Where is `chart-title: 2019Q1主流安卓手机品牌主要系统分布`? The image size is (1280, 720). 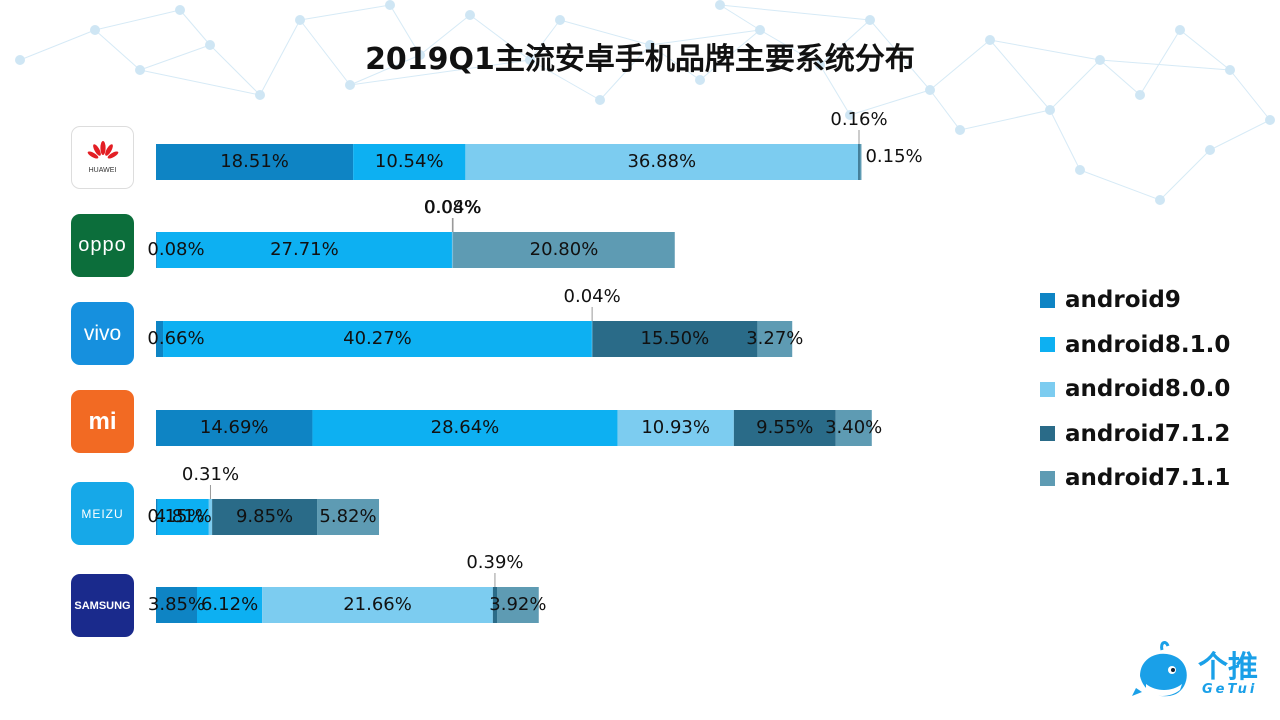
chart-title: 2019Q1主流安卓手机品牌主要系统分布 is located at coordinates (640, 59).